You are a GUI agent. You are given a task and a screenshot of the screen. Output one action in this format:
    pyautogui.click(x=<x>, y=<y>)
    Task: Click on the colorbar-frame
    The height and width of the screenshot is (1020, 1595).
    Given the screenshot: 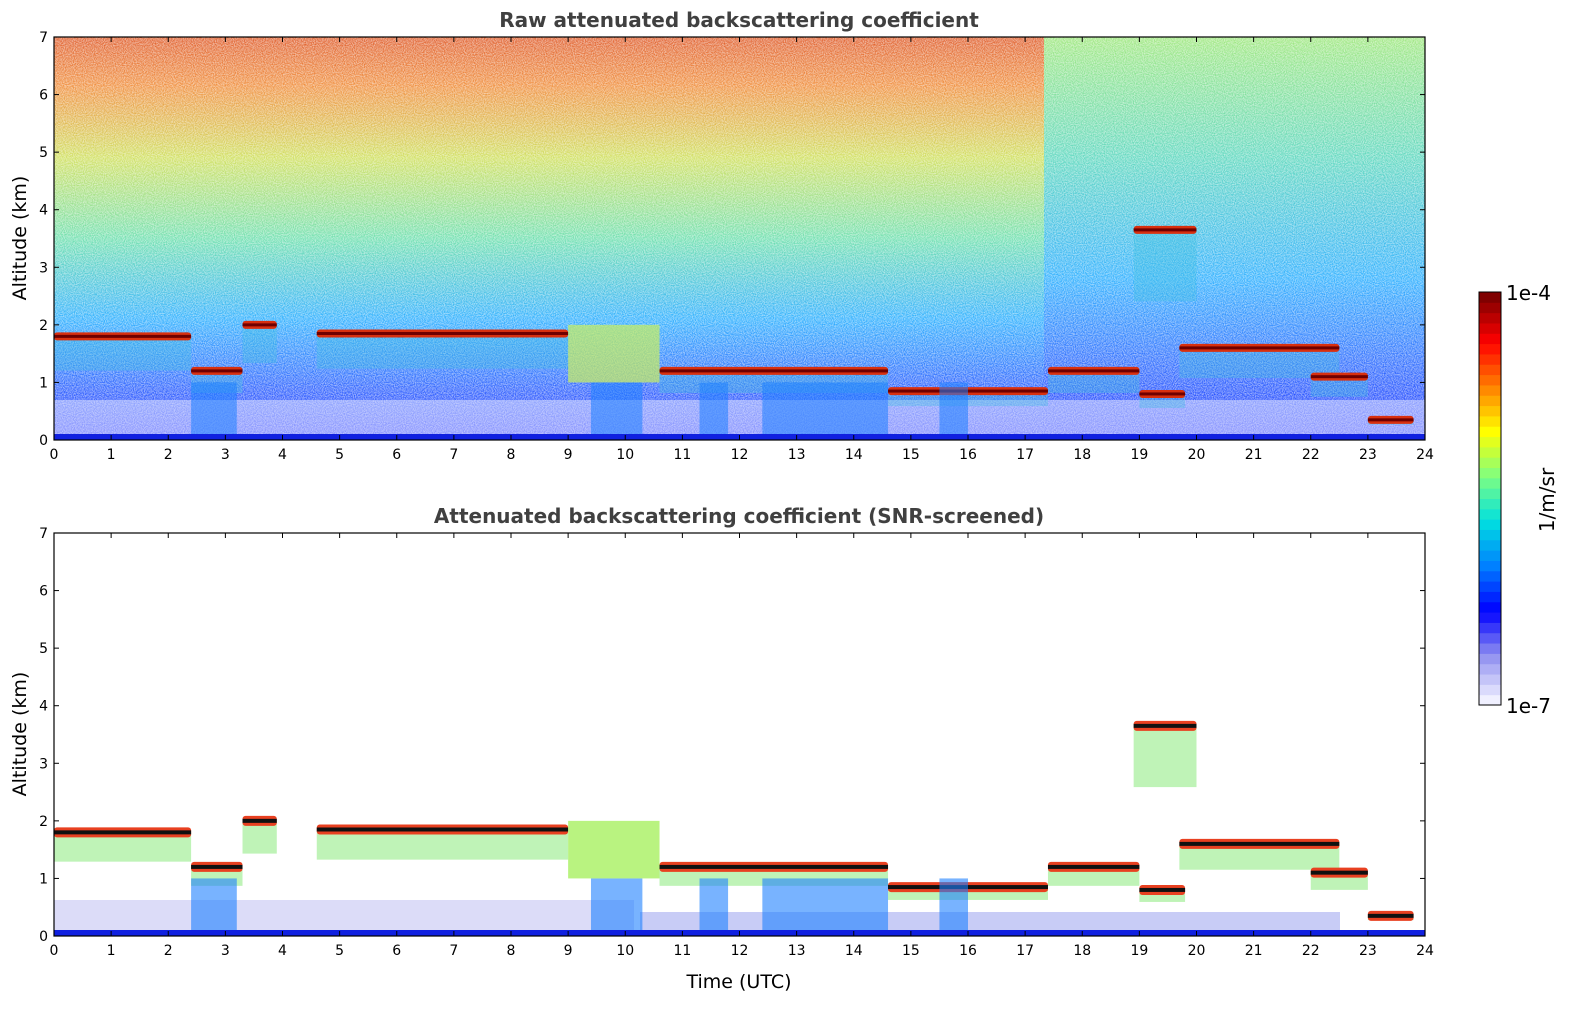 What is the action you would take?
    pyautogui.click(x=1490, y=498)
    